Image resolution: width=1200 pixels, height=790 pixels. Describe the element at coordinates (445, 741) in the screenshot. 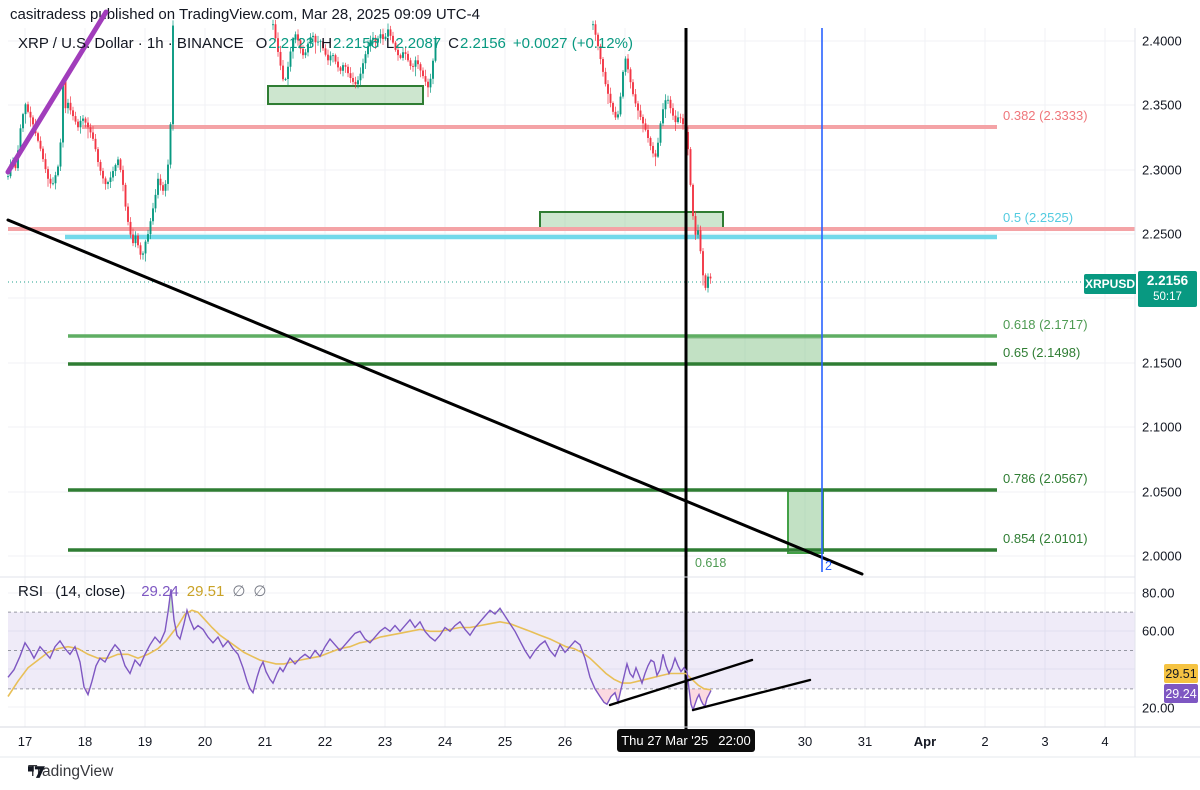

I see `time-axis-label: 24` at that location.